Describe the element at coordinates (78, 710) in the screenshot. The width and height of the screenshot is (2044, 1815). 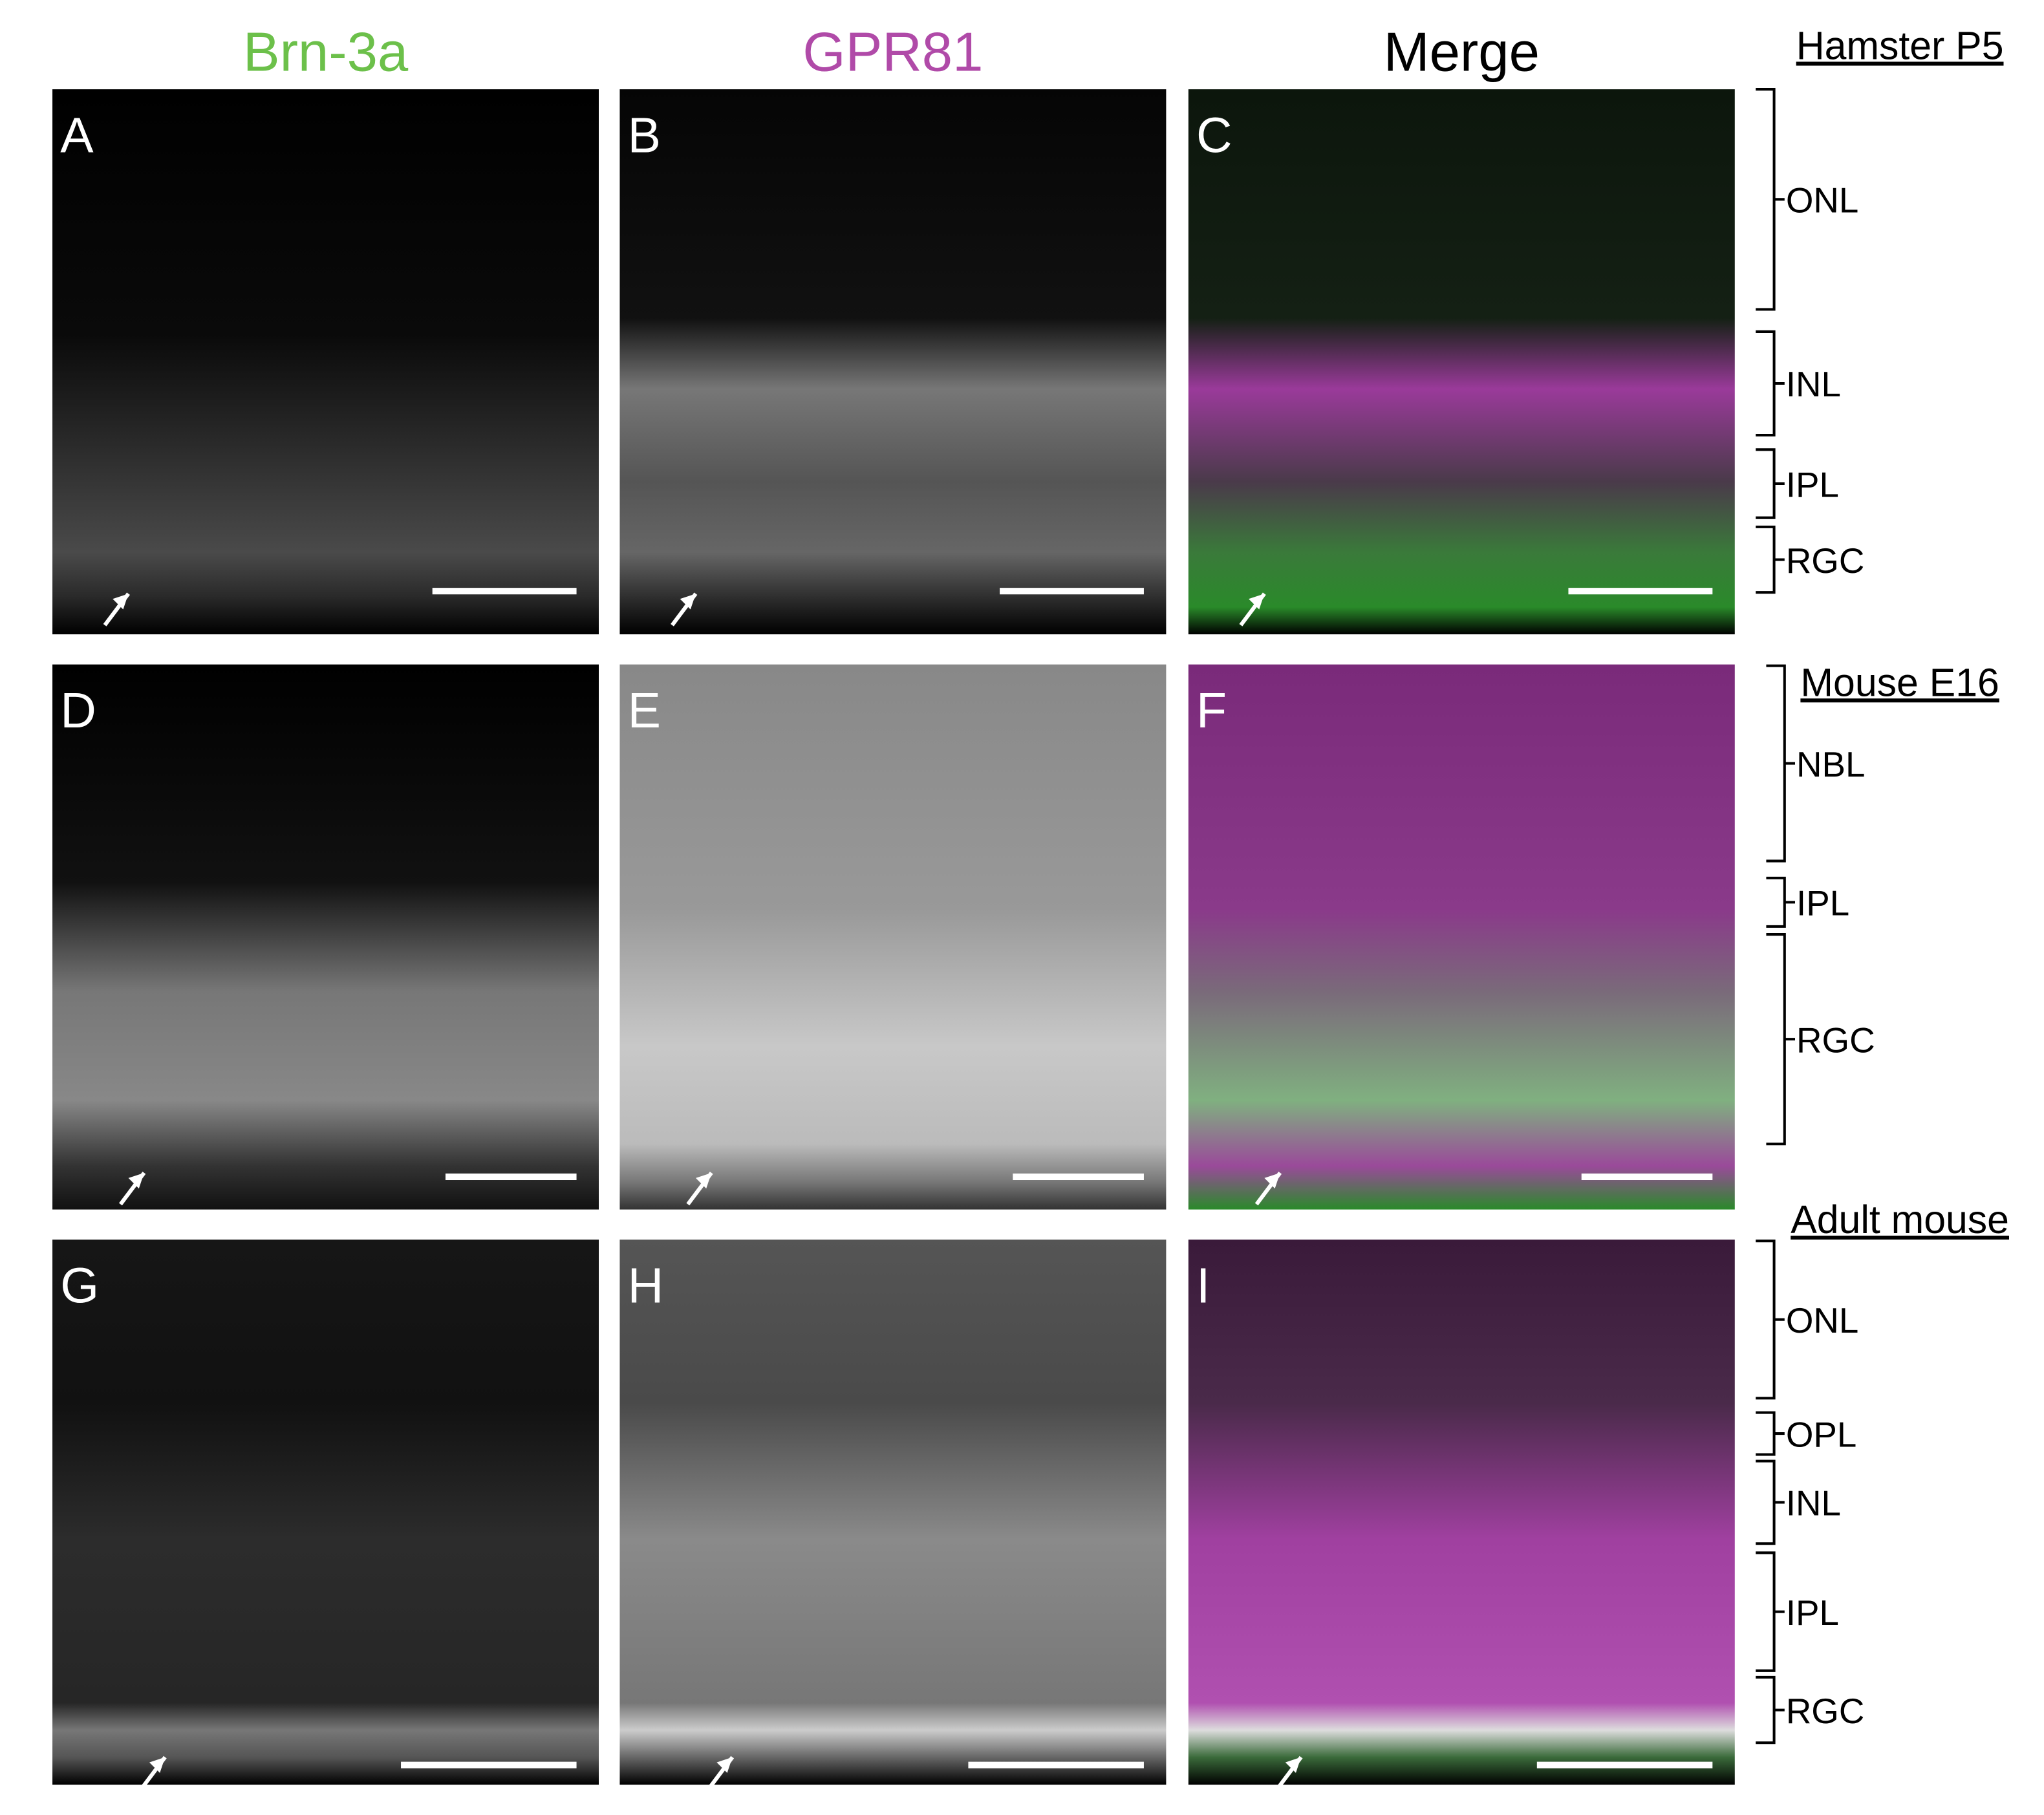
I see `panel-letter: D` at that location.